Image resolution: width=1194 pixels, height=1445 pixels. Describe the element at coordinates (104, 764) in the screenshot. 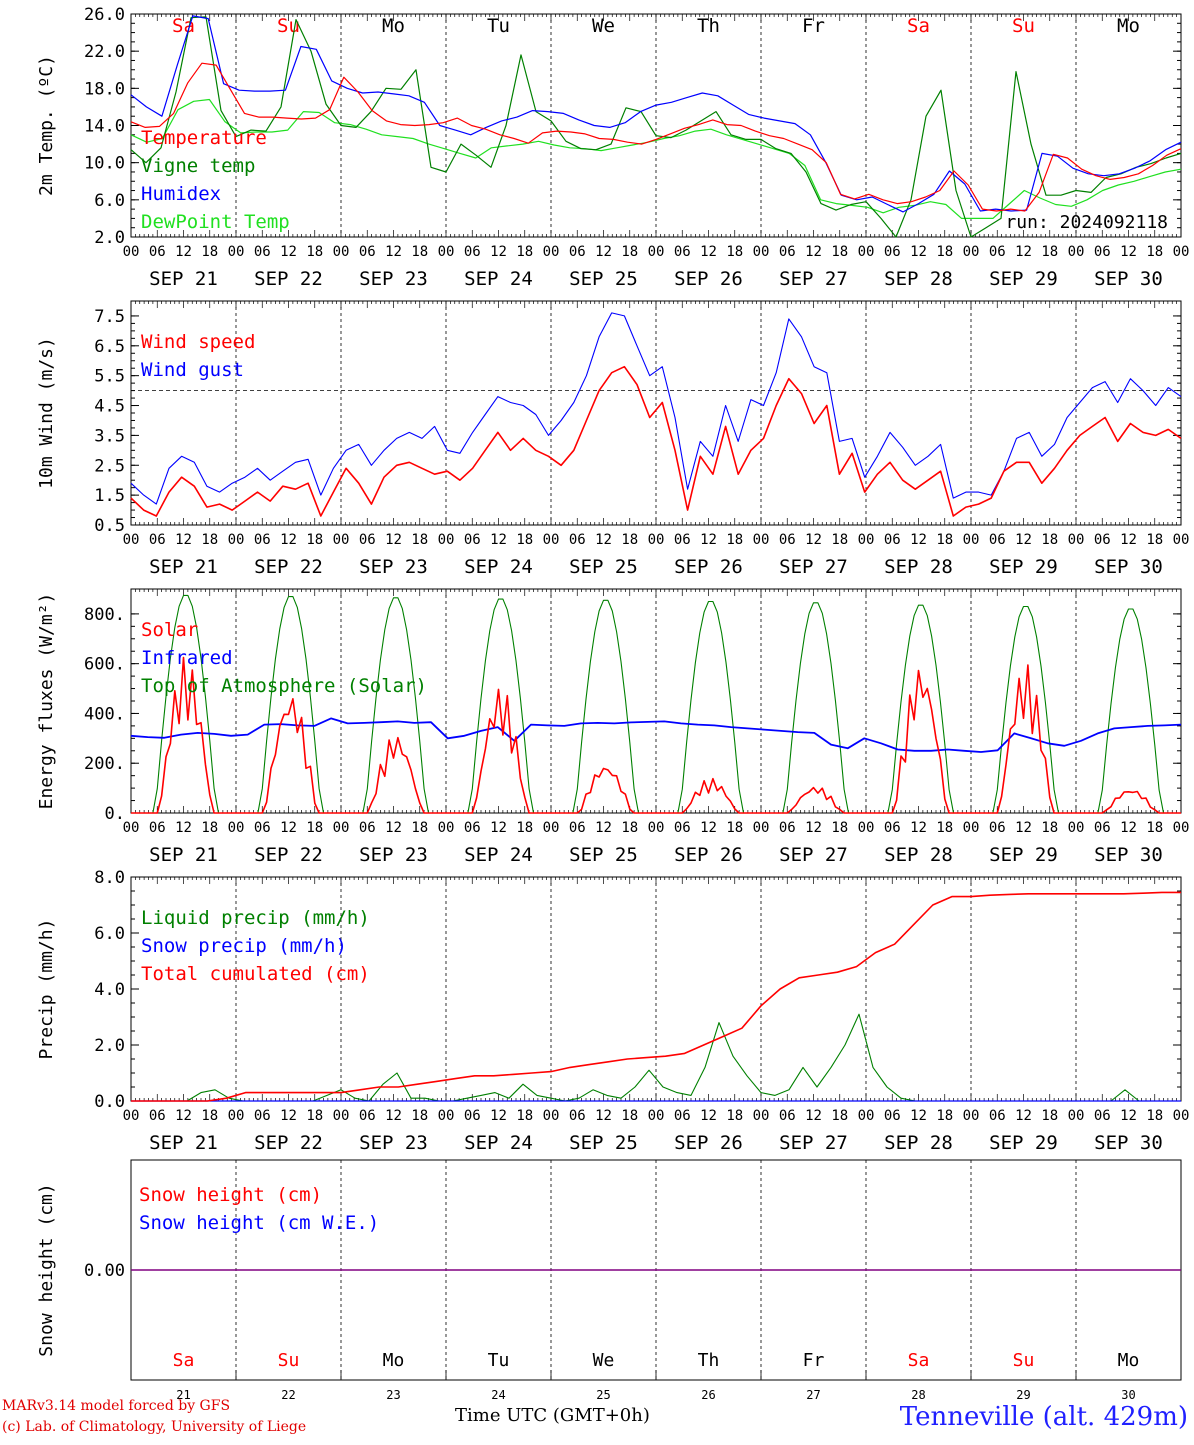

I see `y-tick-label: 200.` at that location.